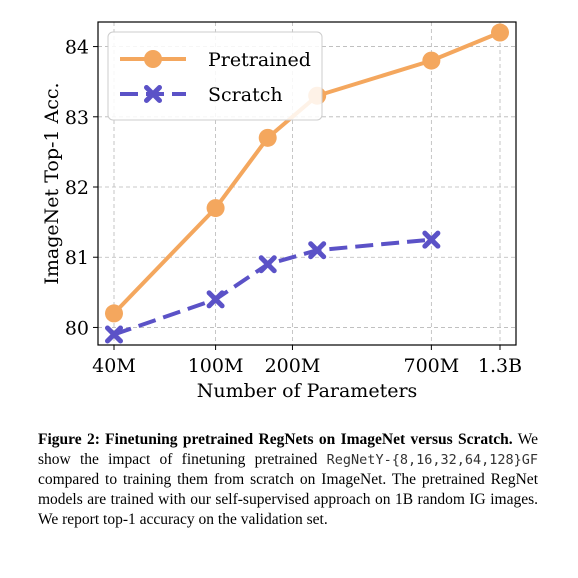  What do you see at coordinates (245, 95) in the screenshot?
I see `legend-label: Scratch` at bounding box center [245, 95].